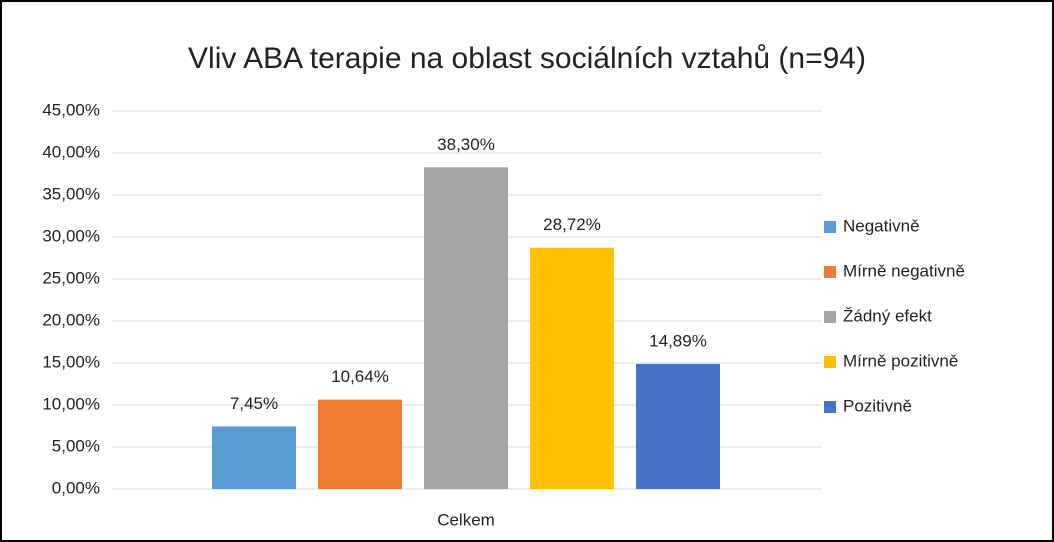 This screenshot has width=1054, height=542. I want to click on legend-label: Pozitivně, so click(877, 405).